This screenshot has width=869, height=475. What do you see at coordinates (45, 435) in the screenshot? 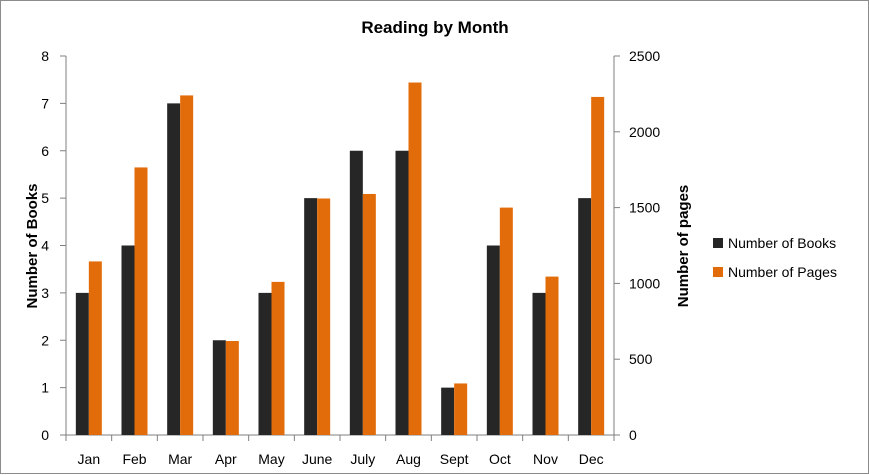
I see `y-tick-label-left-0: 0` at bounding box center [45, 435].